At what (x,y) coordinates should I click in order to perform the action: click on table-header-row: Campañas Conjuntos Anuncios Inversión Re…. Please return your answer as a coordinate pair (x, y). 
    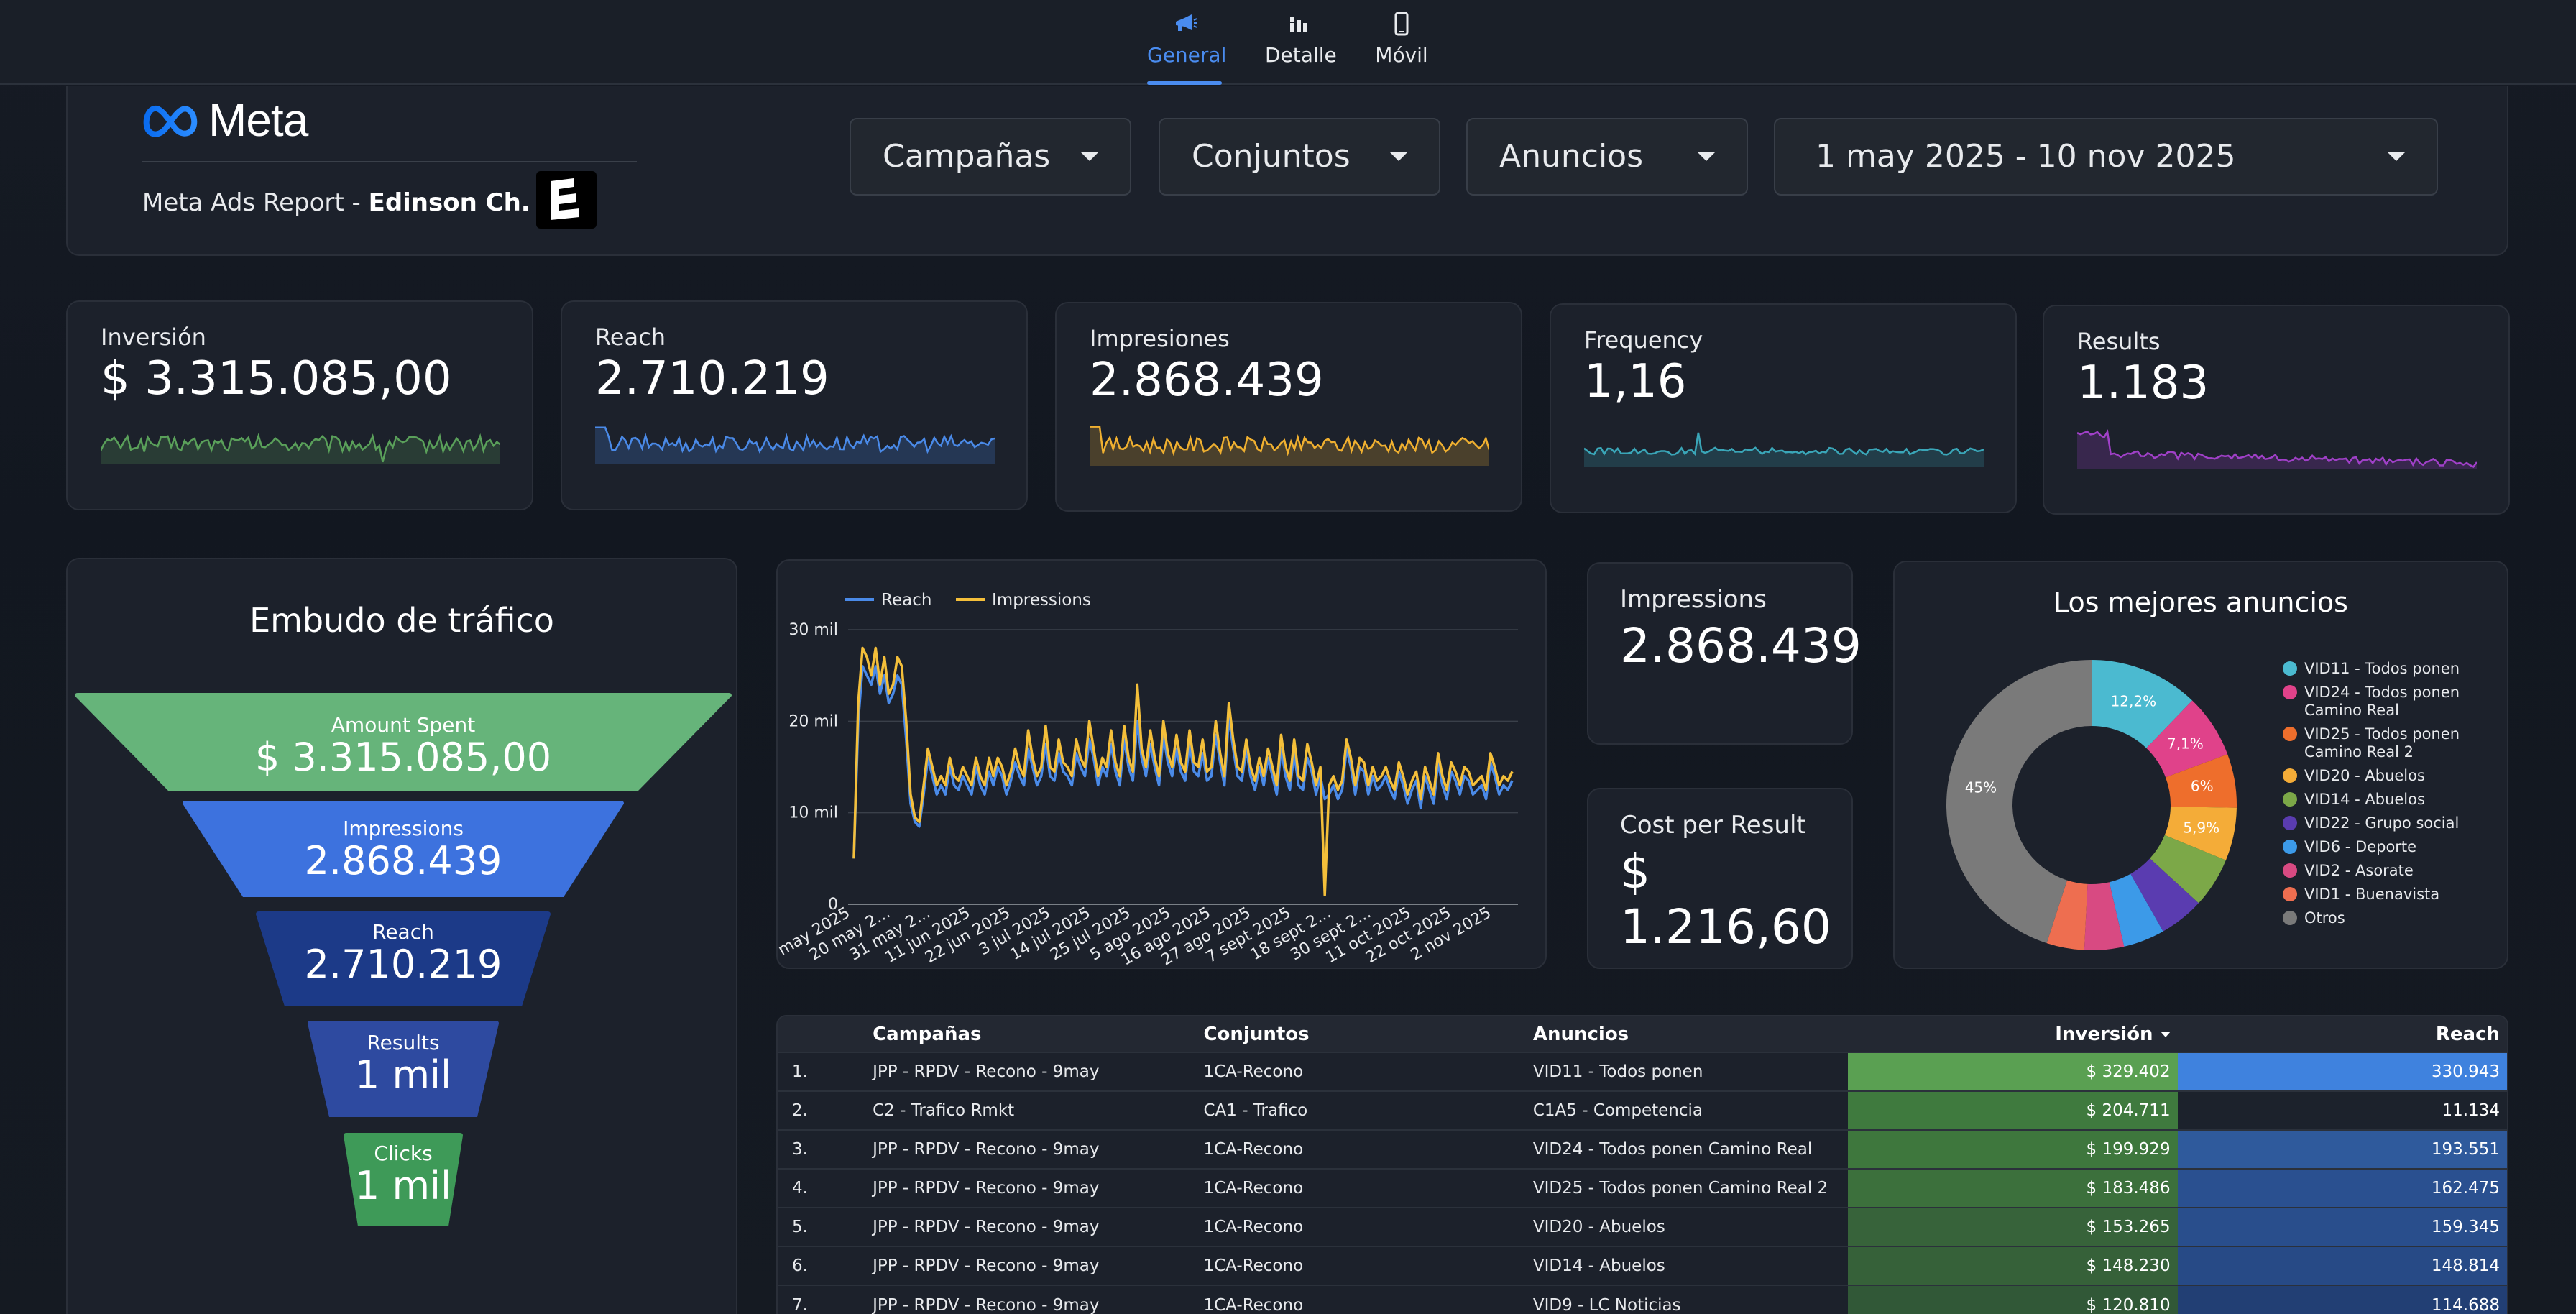
    Looking at the image, I should click on (1642, 1034).